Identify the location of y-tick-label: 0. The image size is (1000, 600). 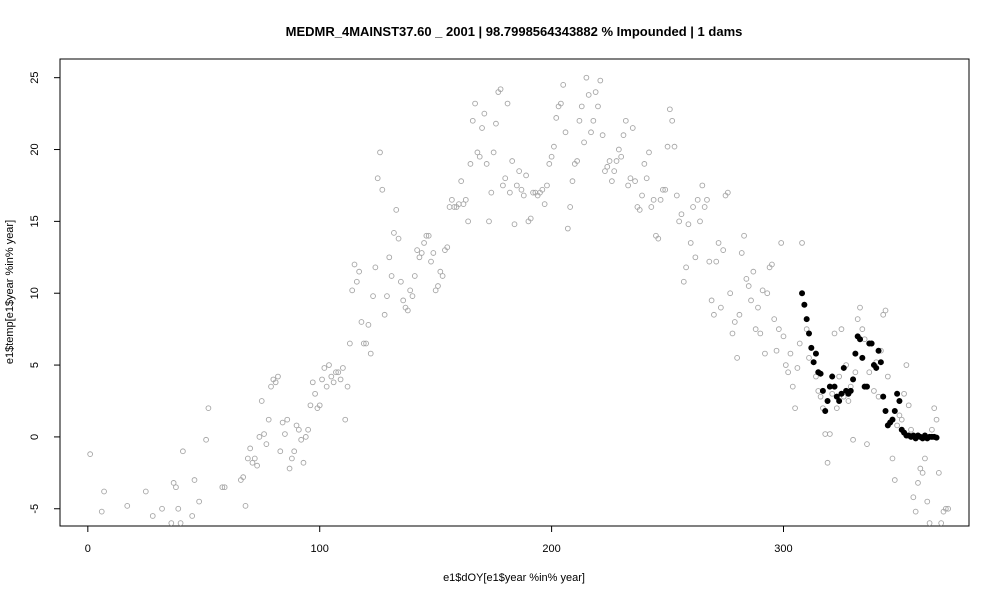
(35, 437).